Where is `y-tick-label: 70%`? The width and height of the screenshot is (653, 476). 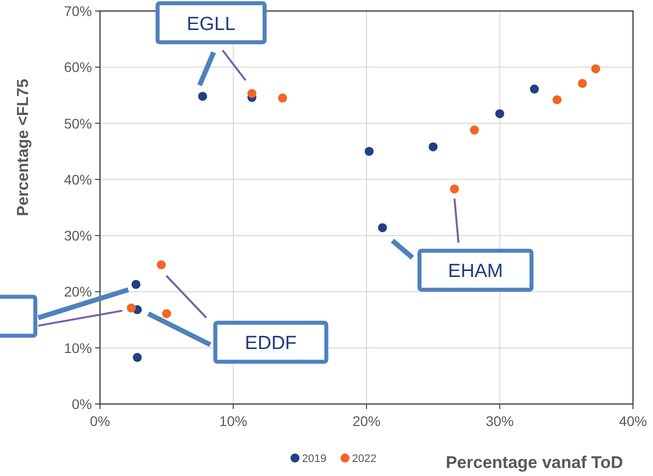 y-tick-label: 70% is located at coordinates (78, 11).